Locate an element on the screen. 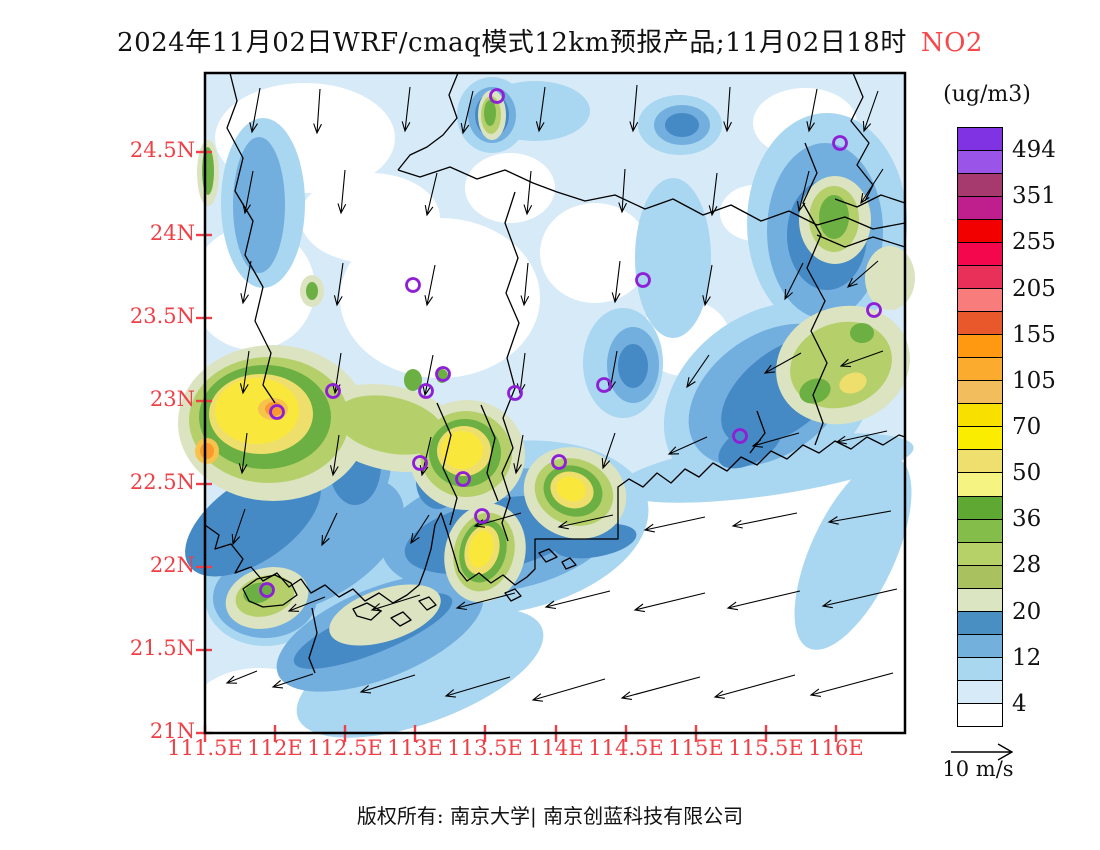 The height and width of the screenshot is (850, 1100). colorbar-label-105: 105 is located at coordinates (1034, 380).